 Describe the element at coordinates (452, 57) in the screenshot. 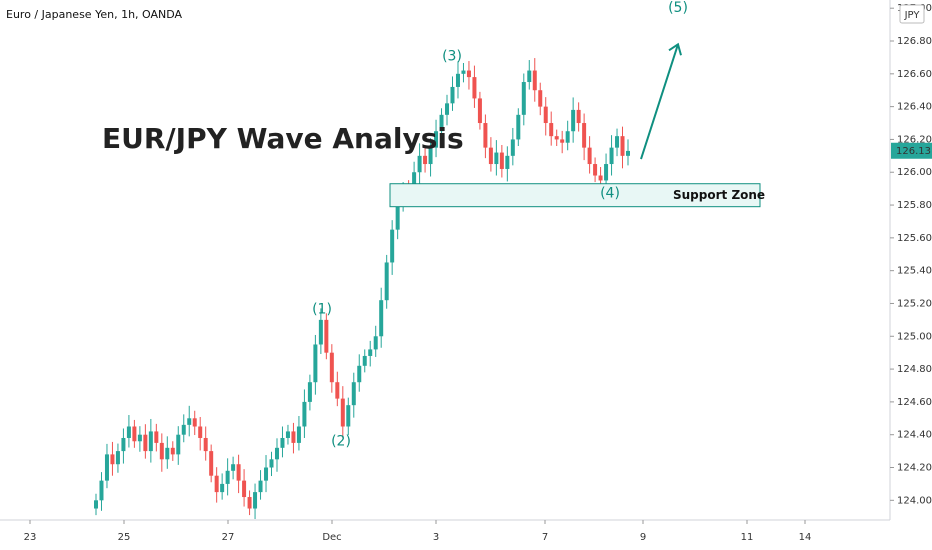

I see `wave-label: (3)` at that location.